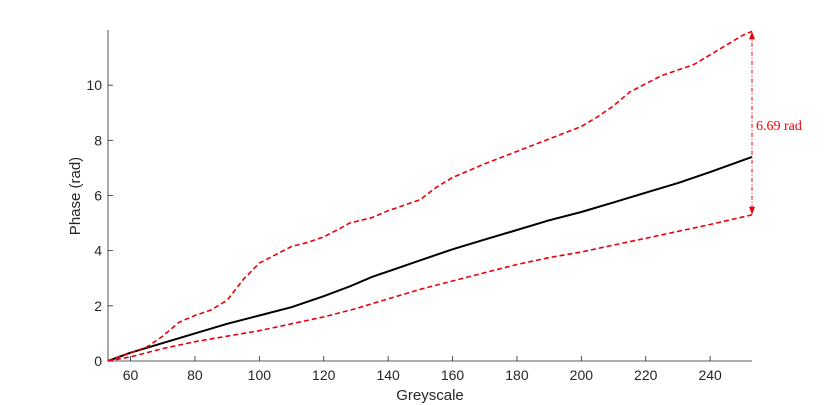 This screenshot has width=830, height=405. What do you see at coordinates (94, 85) in the screenshot?
I see `y-tick-label: 10` at bounding box center [94, 85].